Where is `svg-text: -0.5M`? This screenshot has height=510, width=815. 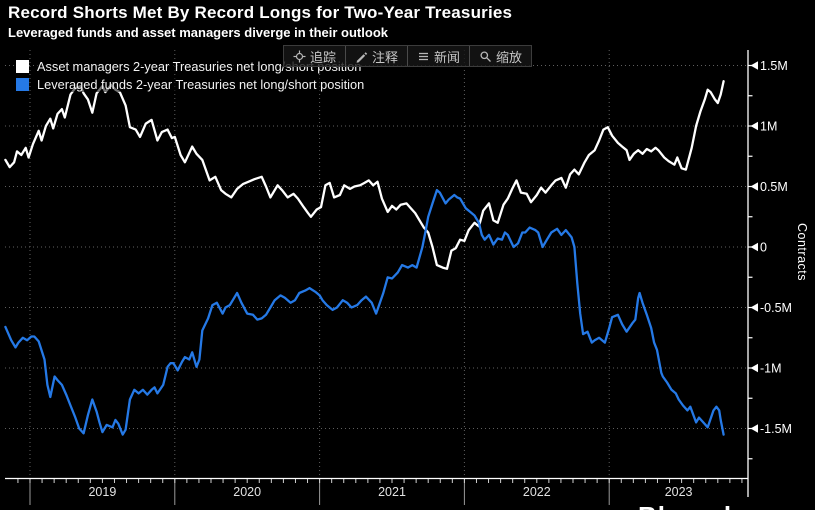
svg-text: -0.5M is located at coordinates (776, 308).